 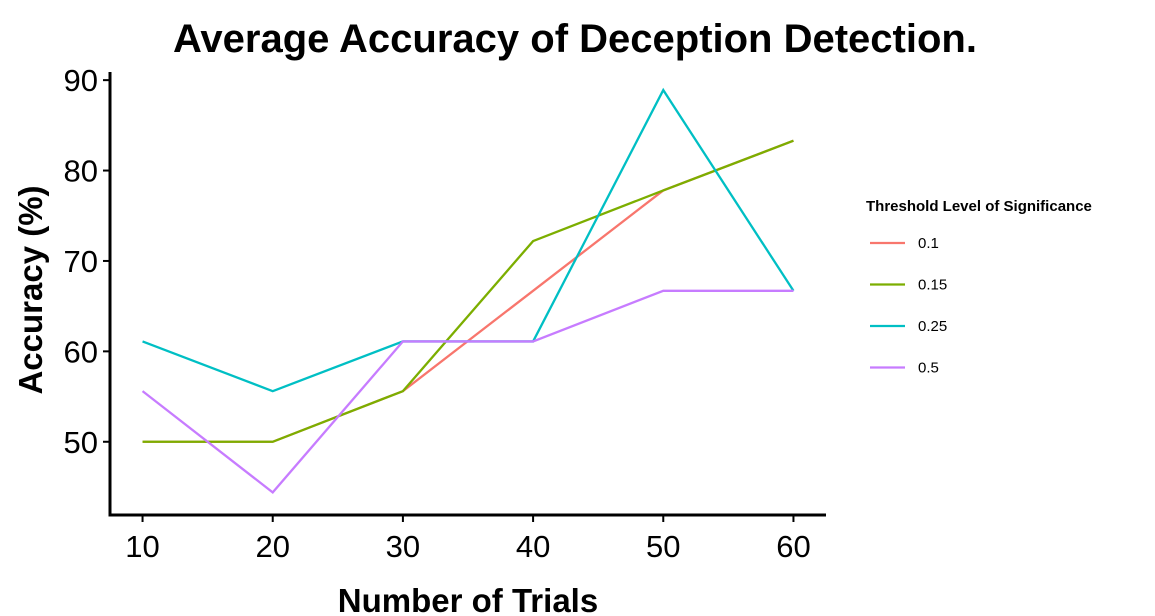 What do you see at coordinates (932, 326) in the screenshot?
I see `legend-label: 0.25` at bounding box center [932, 326].